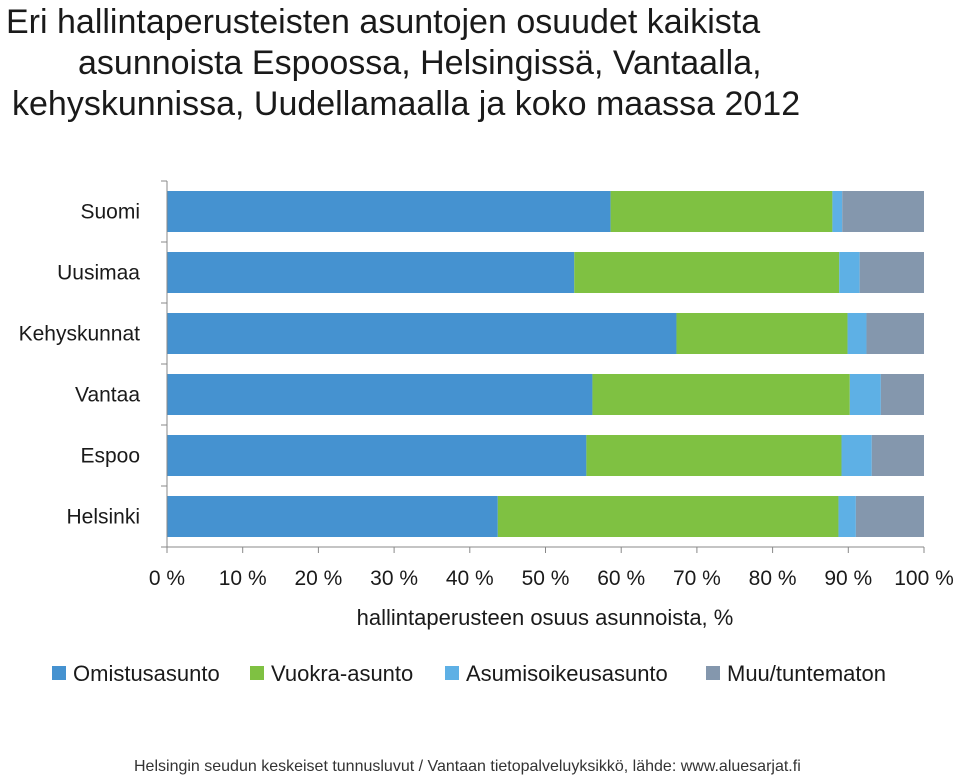 The height and width of the screenshot is (779, 960). What do you see at coordinates (857, 333) in the screenshot?
I see `bar-kehyskunnat-asumisoikeusasunto` at bounding box center [857, 333].